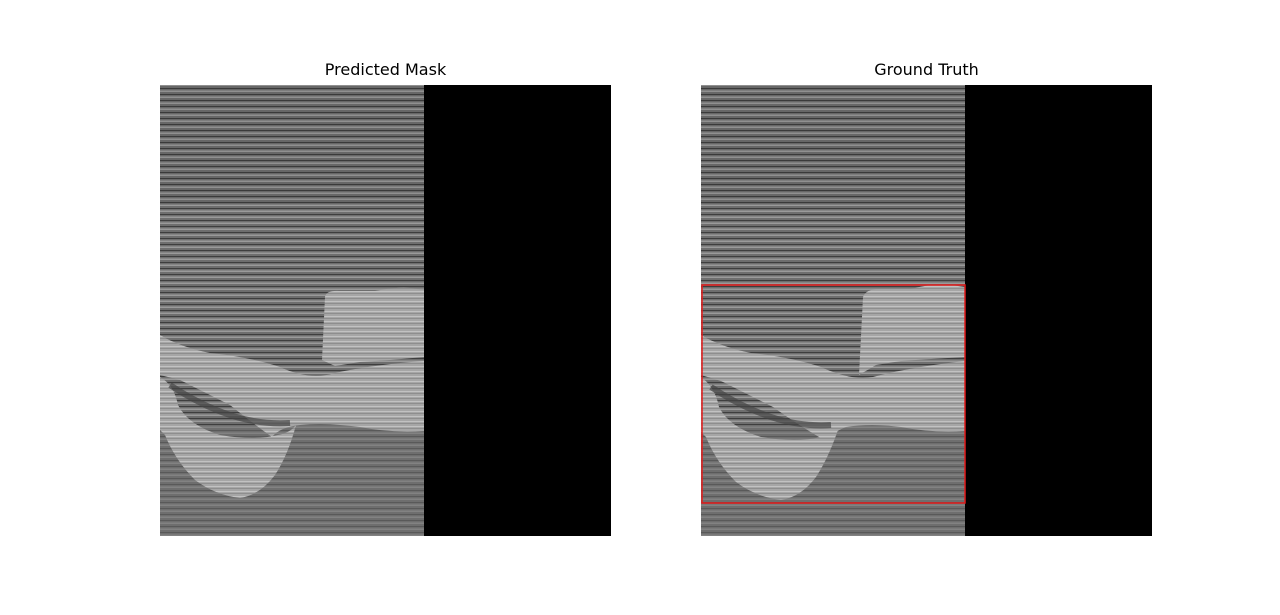 The image size is (1280, 615). What do you see at coordinates (385, 69) in the screenshot?
I see `panel-title-predicted-mask: Predicted Mask` at bounding box center [385, 69].